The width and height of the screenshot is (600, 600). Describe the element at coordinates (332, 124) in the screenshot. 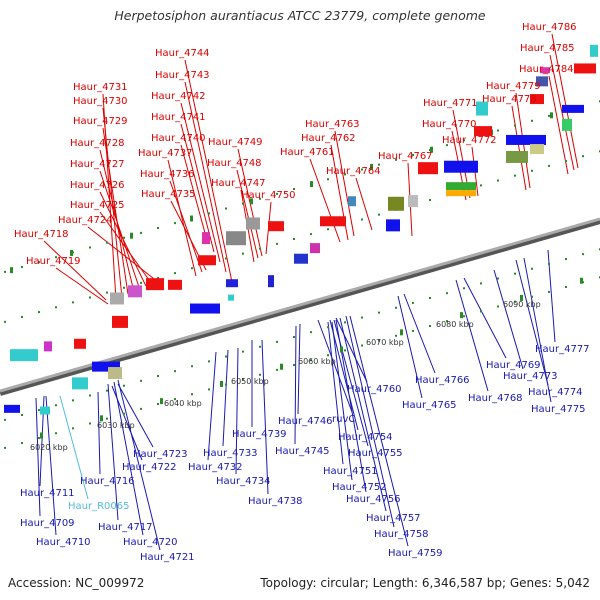

I see `gene-label-top: Haur_4763` at that location.